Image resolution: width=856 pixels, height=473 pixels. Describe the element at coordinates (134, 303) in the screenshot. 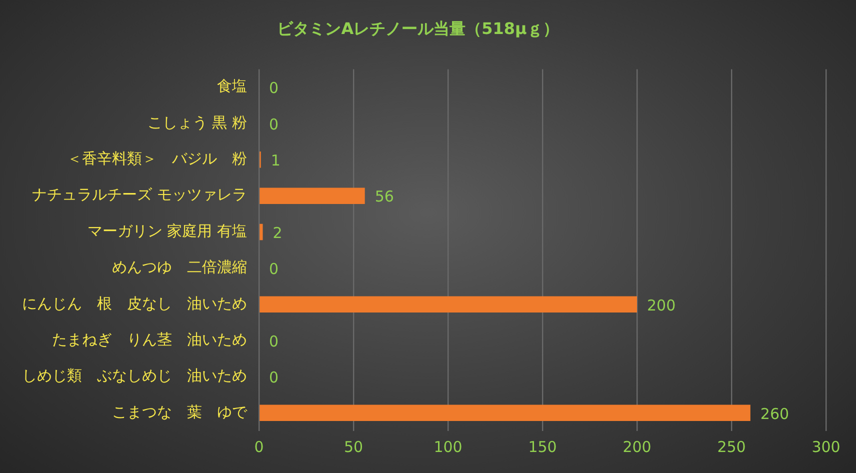

I see `y-tick-label: にんじん 根 皮なし 油いため` at that location.